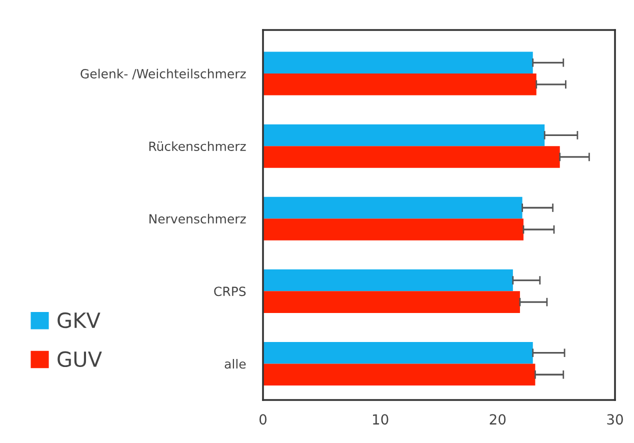 The height and width of the screenshot is (443, 634). I want to click on y-tick-label: Rückenschmerz, so click(197, 146).